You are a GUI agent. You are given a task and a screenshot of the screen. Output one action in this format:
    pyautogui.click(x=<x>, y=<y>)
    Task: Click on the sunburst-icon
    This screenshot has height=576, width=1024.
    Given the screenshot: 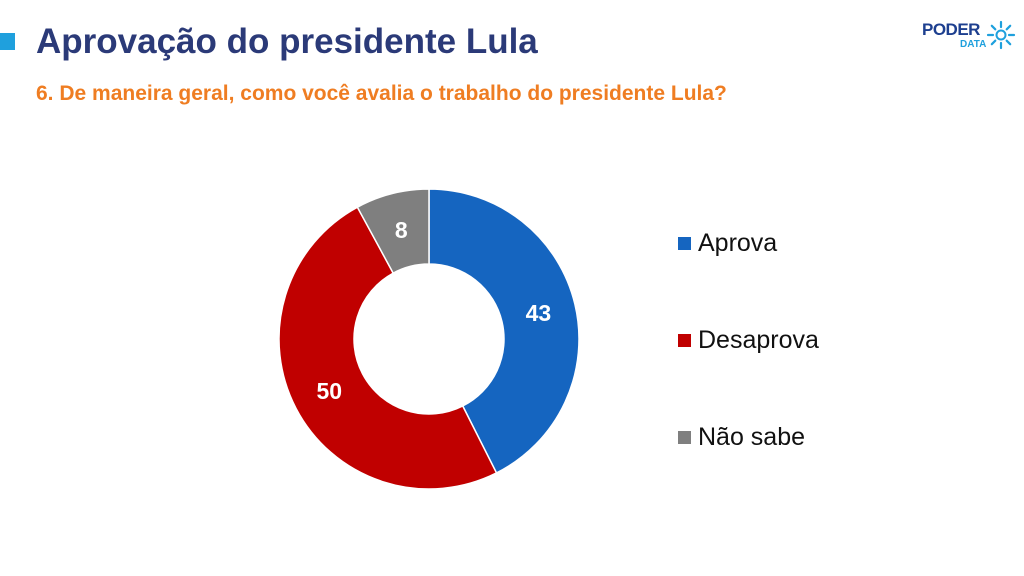 What is the action you would take?
    pyautogui.click(x=1001, y=35)
    